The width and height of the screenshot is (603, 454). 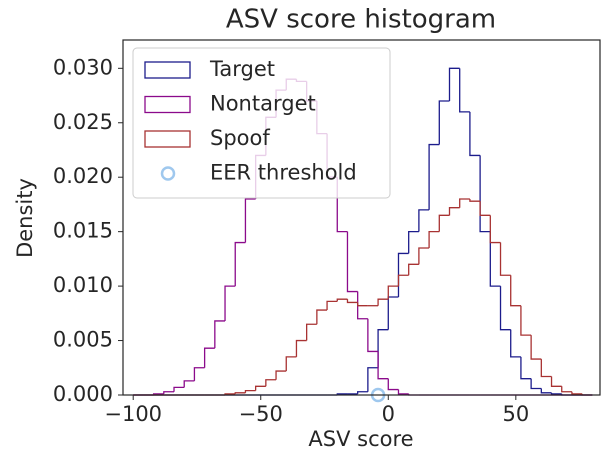 I want to click on x-tick-label: 50, so click(x=515, y=414).